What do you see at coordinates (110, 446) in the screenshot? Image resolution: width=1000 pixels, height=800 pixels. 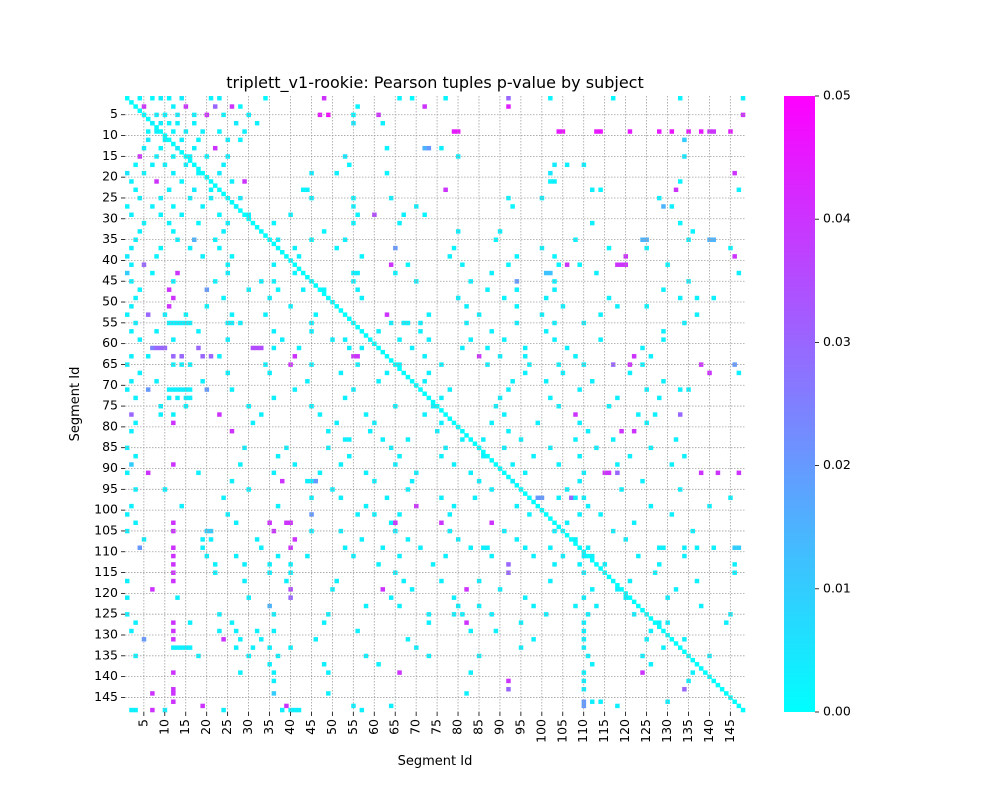 I see `y-tick-label: 85` at bounding box center [110, 446].